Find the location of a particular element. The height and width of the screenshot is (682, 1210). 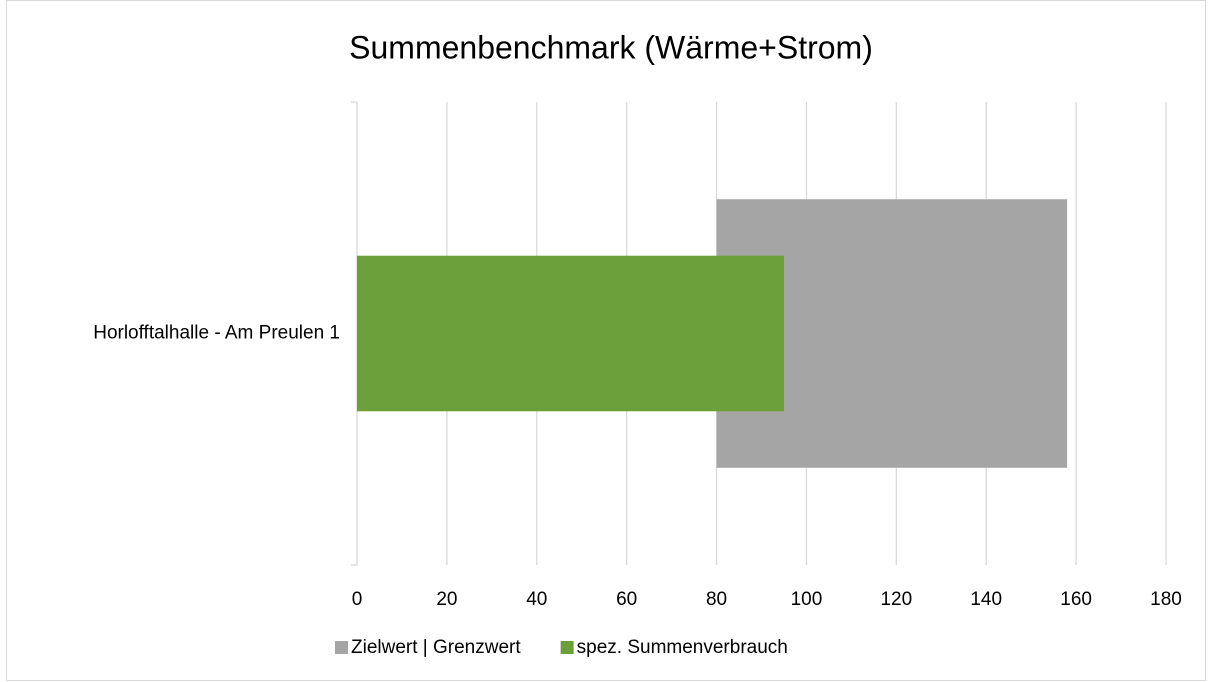

legend-label: Zielwert | Grenzwert is located at coordinates (436, 647).